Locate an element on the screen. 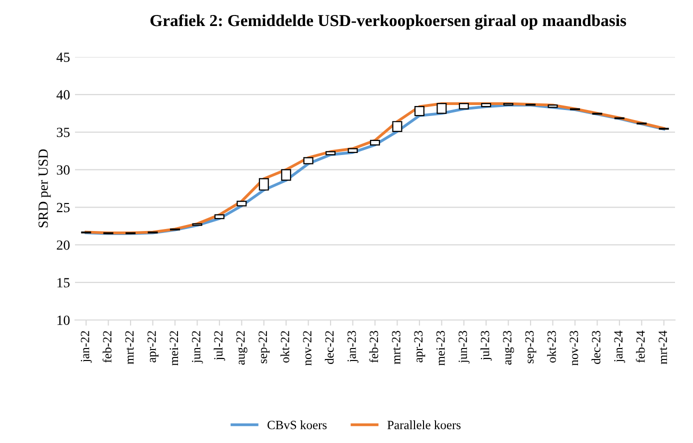 This screenshot has width=693, height=443. y-tick-label: 10 is located at coordinates (63, 320).